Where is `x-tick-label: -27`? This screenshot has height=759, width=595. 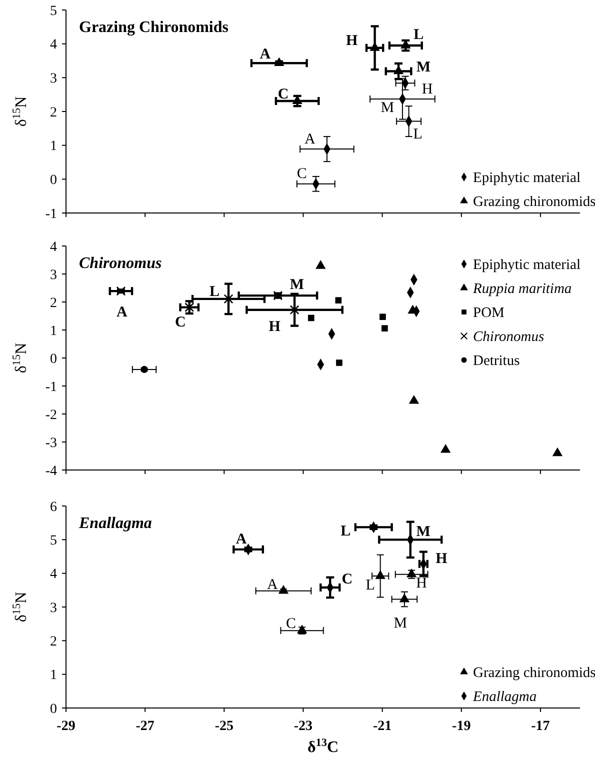 x-tick-label: -27 is located at coordinates (145, 726).